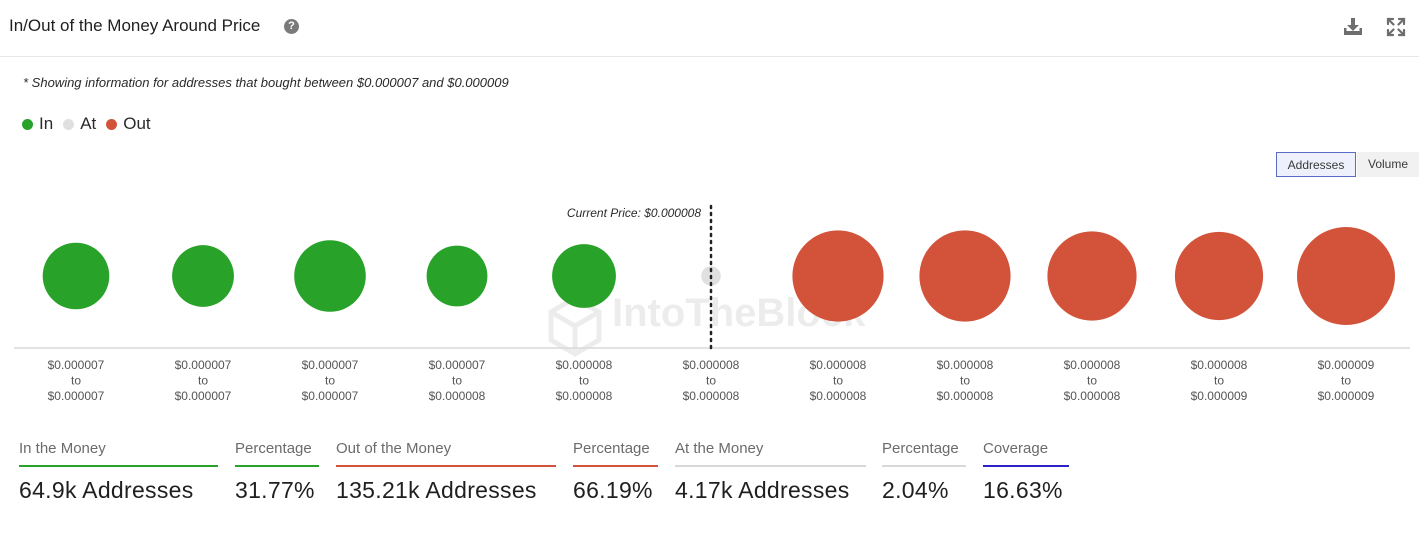 This screenshot has height=533, width=1419. I want to click on stat-in-percentage: Percentage 31.77%, so click(277, 472).